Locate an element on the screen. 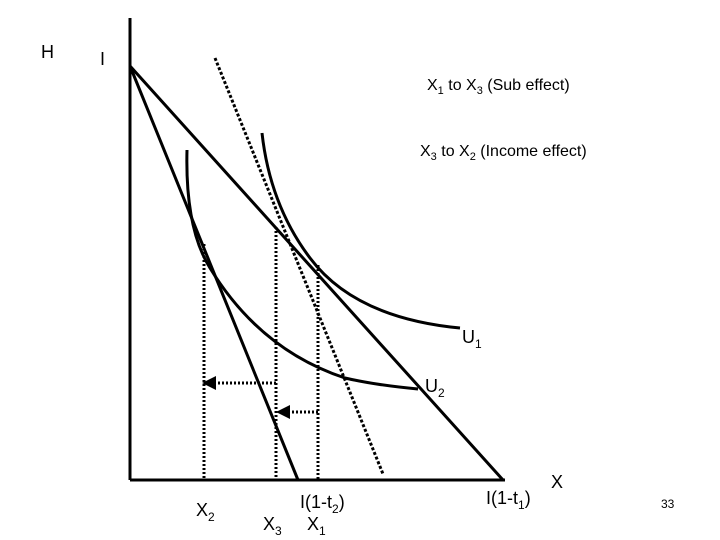 This screenshot has width=720, height=540. y-axis-label: H is located at coordinates (47, 52).